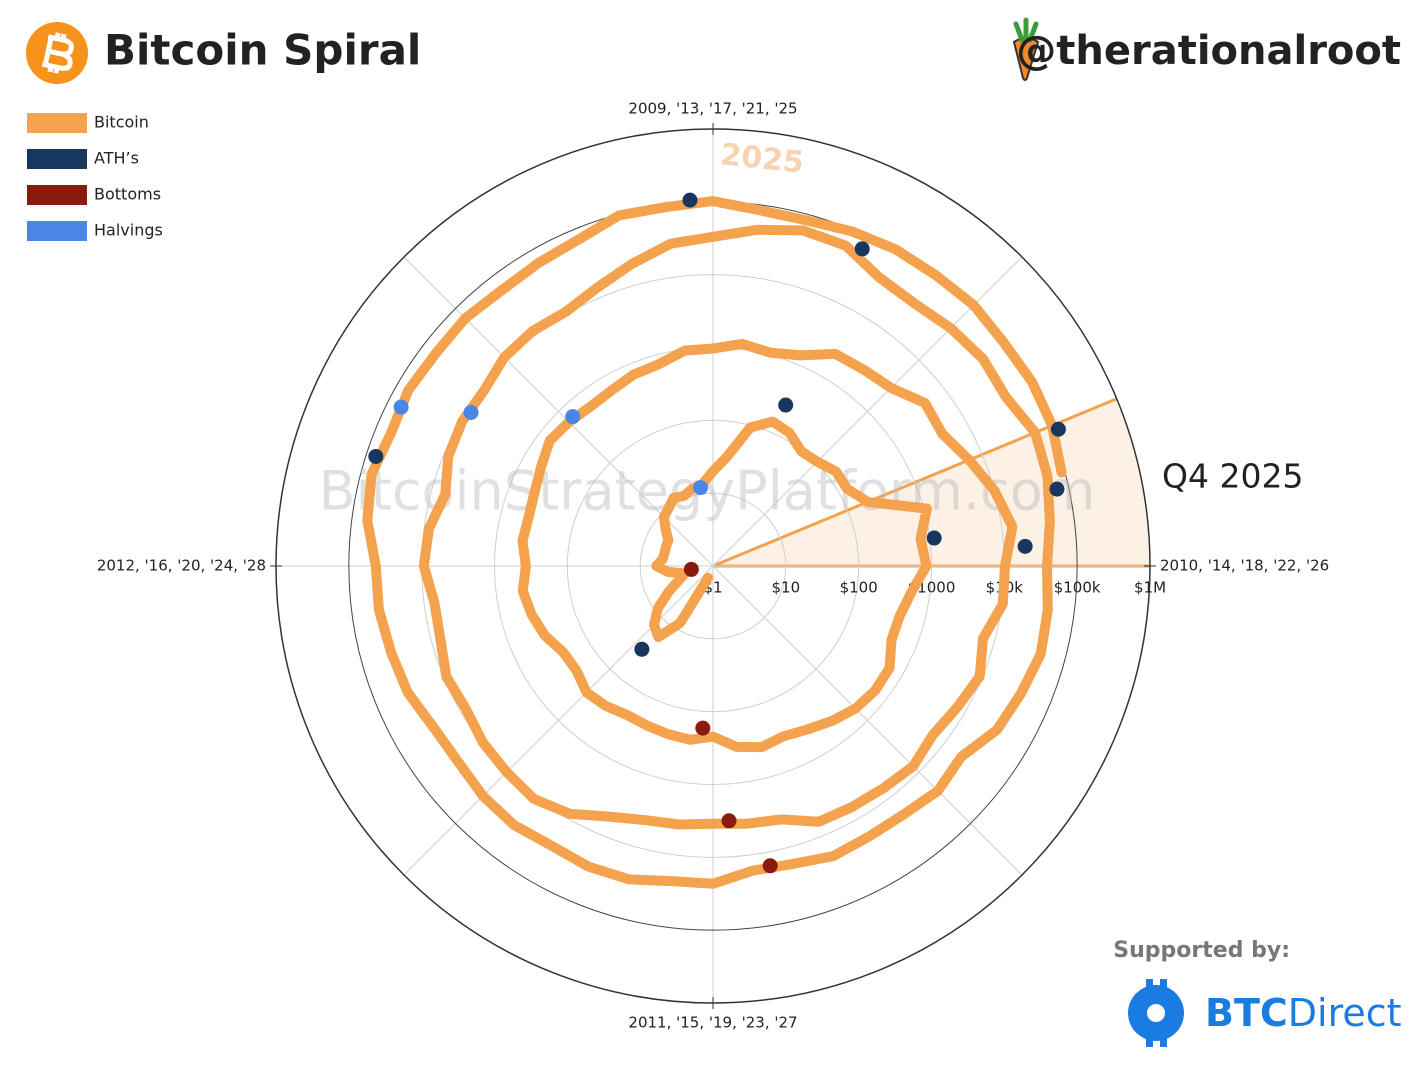 The height and width of the screenshot is (1070, 1427). What do you see at coordinates (1156, 1013) in the screenshot?
I see `logo-btcdirect` at bounding box center [1156, 1013].